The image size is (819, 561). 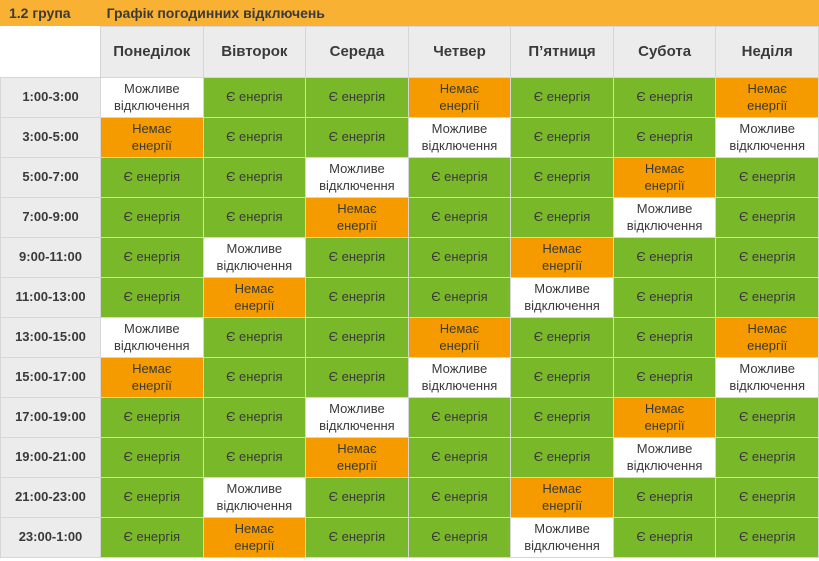 I want to click on day-header: П’ятниця, so click(x=562, y=52).